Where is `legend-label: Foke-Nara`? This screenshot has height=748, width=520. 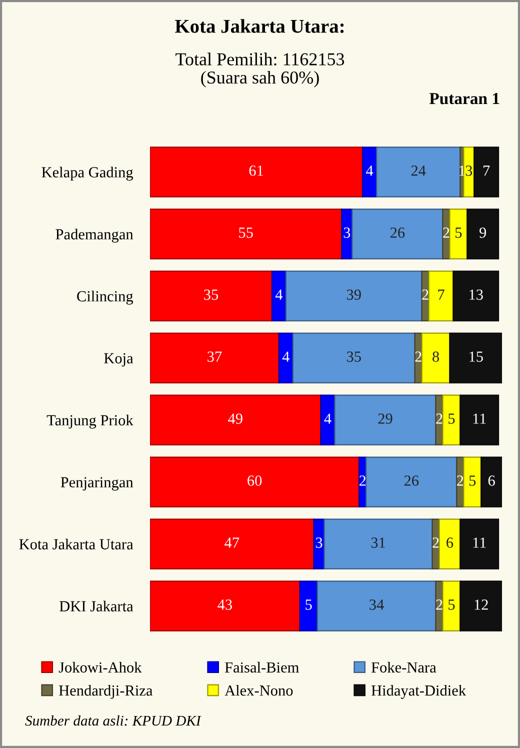
legend-label: Foke-Nara is located at coordinates (403, 667).